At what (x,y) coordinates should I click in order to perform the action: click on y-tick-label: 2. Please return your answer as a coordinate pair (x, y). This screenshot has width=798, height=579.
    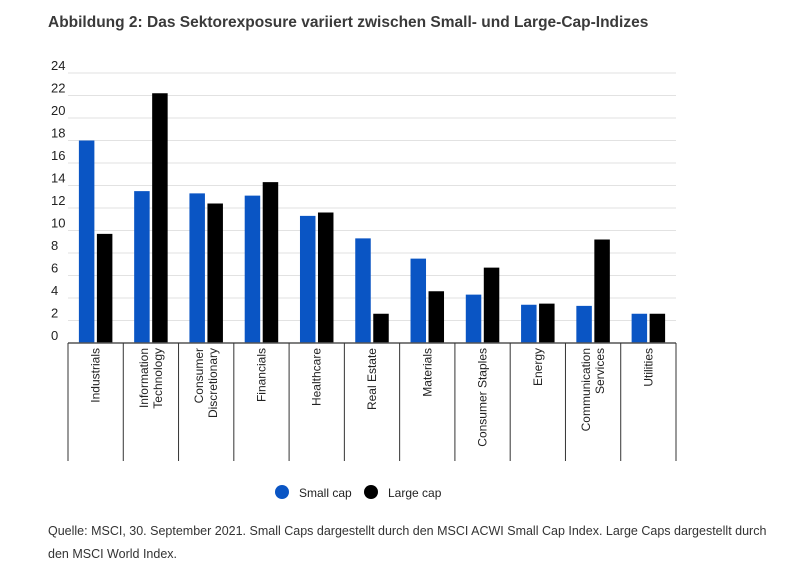
    Looking at the image, I should click on (54, 313).